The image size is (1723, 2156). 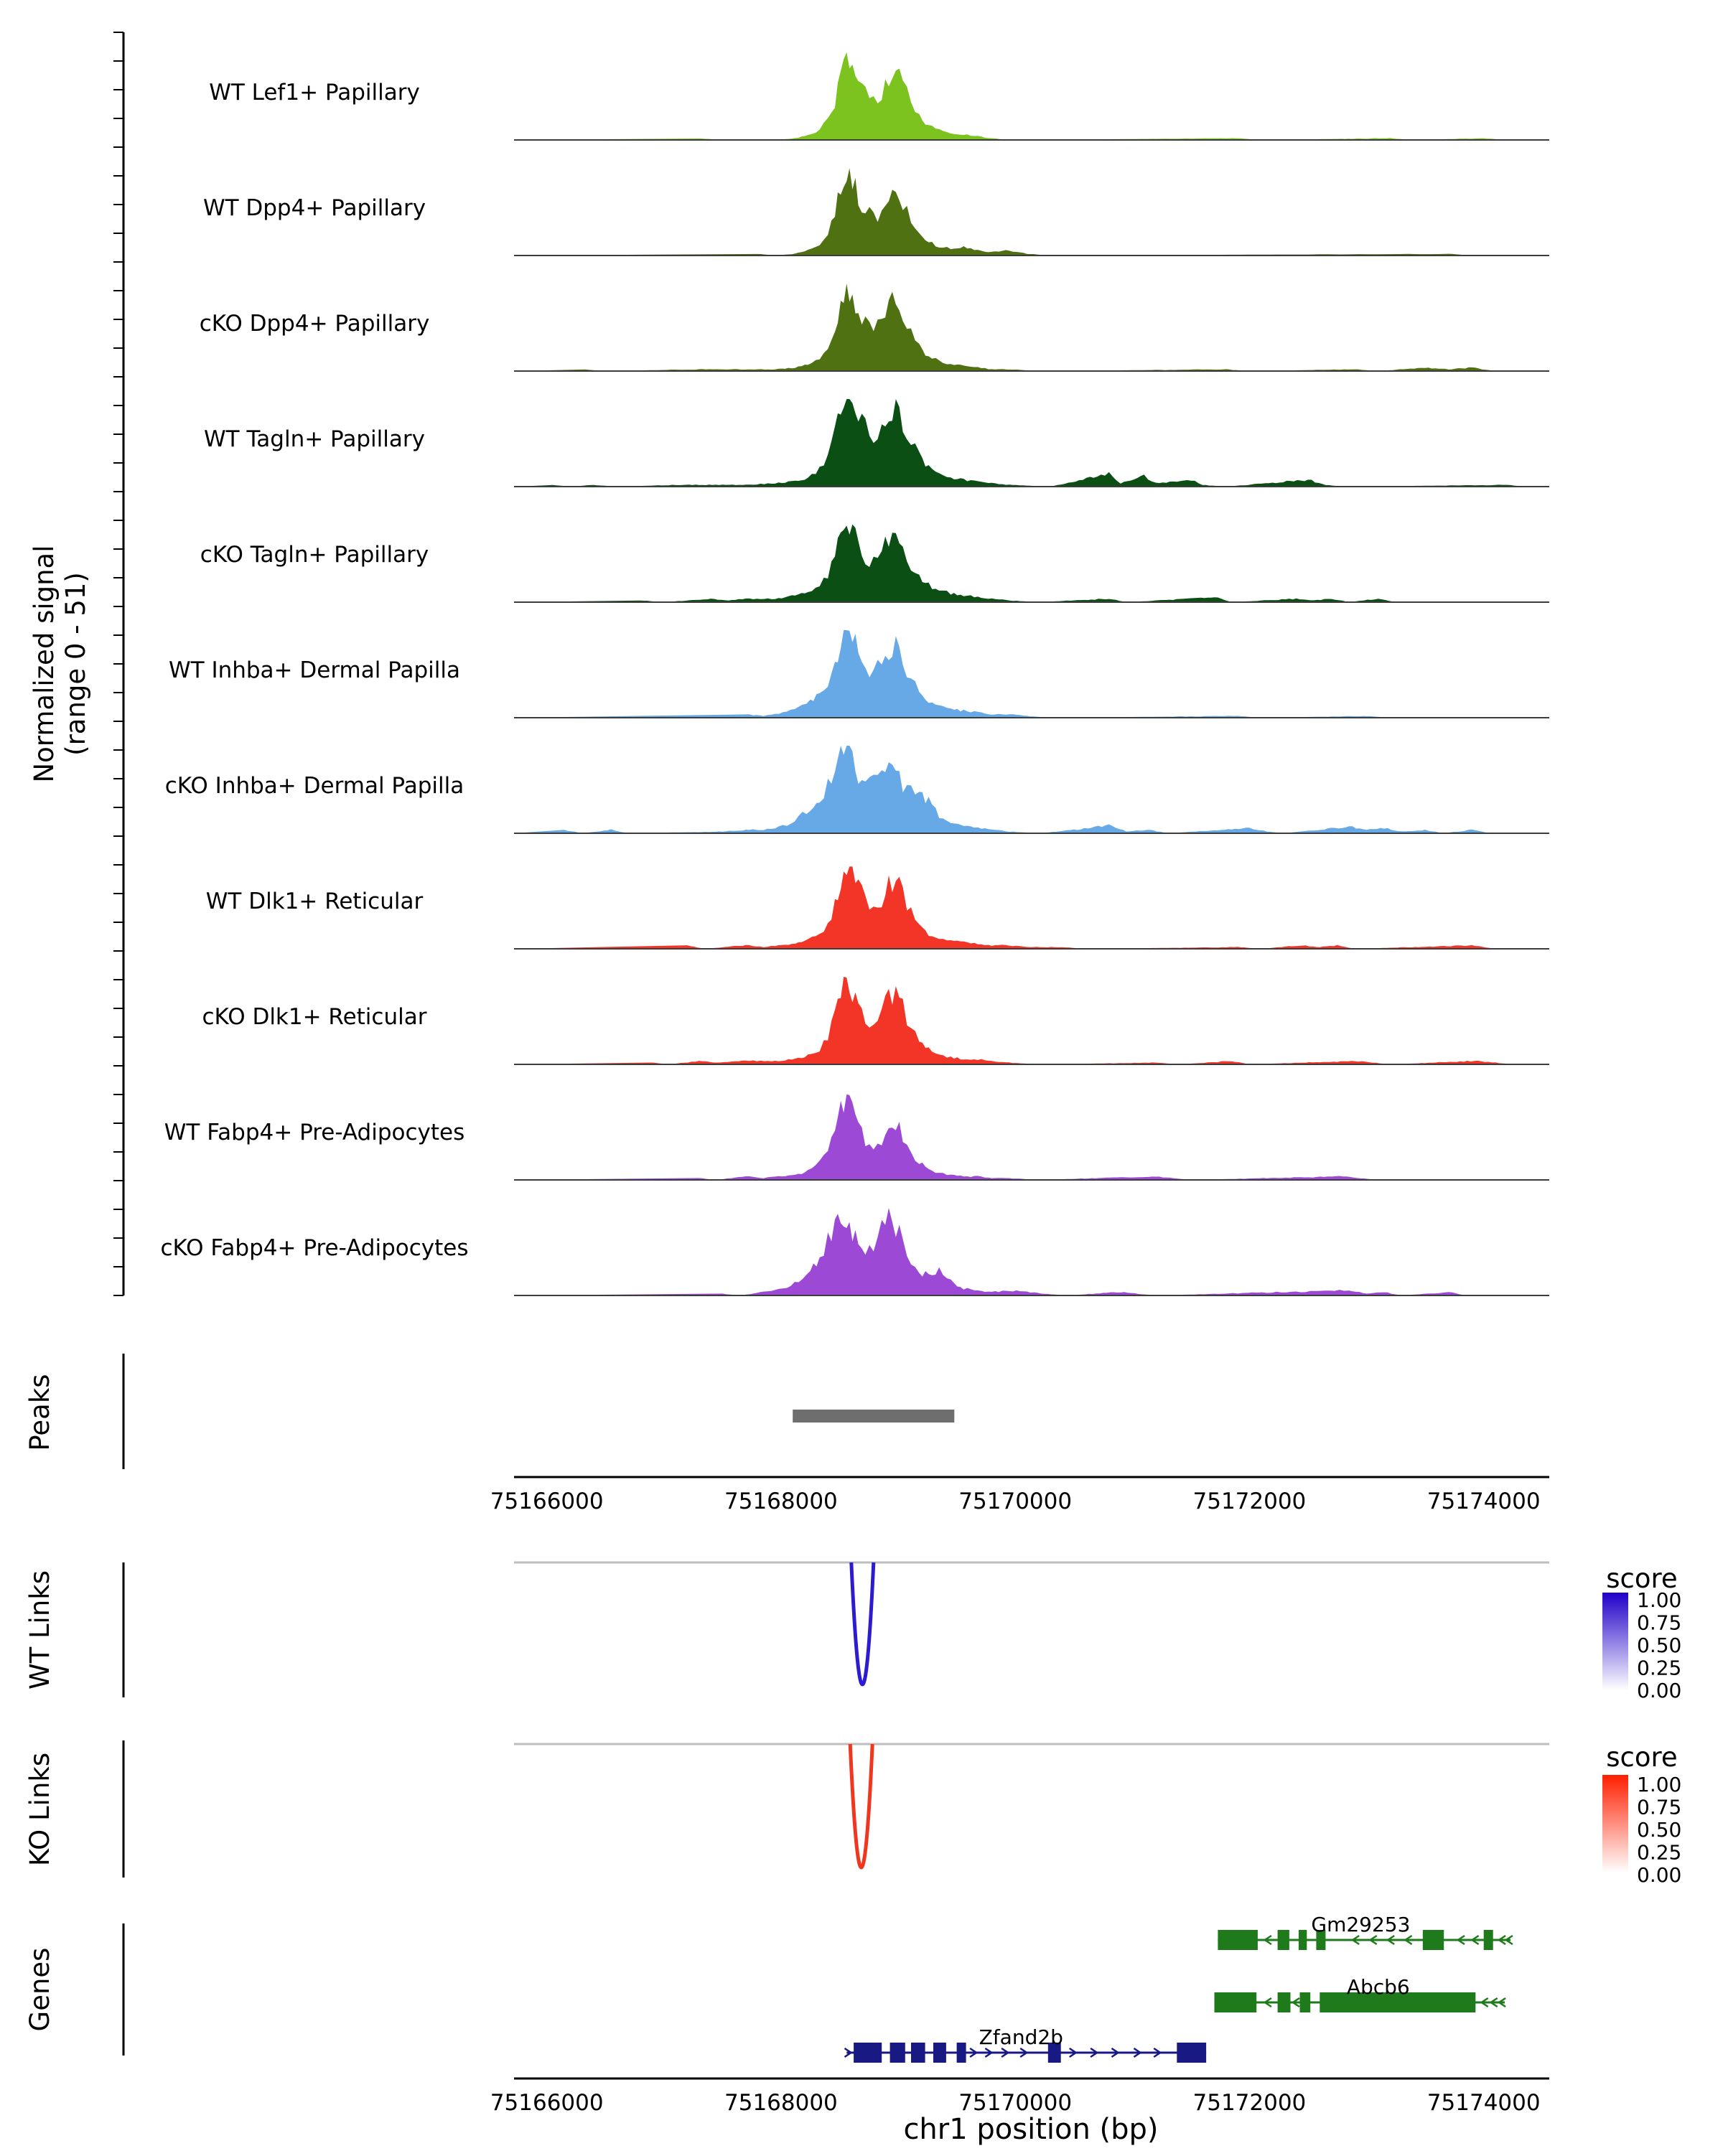 I want to click on track-label: cKO Dlk1+ Reticular, so click(x=314, y=1017).